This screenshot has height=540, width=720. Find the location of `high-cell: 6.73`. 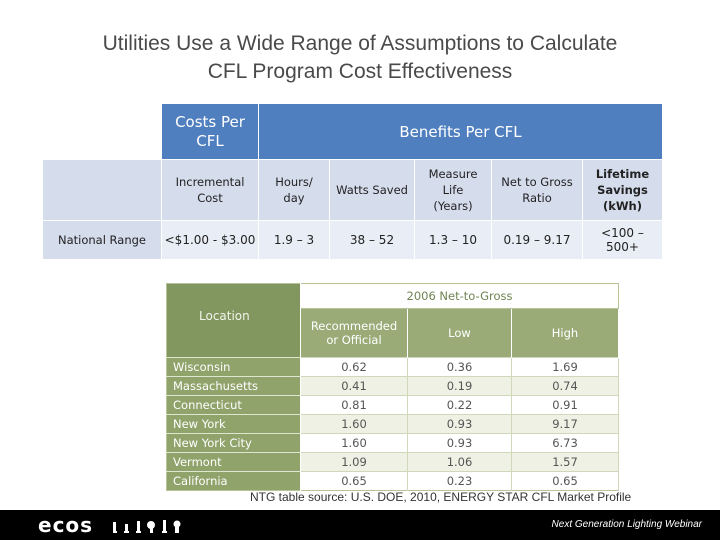

high-cell: 6.73 is located at coordinates (565, 443).